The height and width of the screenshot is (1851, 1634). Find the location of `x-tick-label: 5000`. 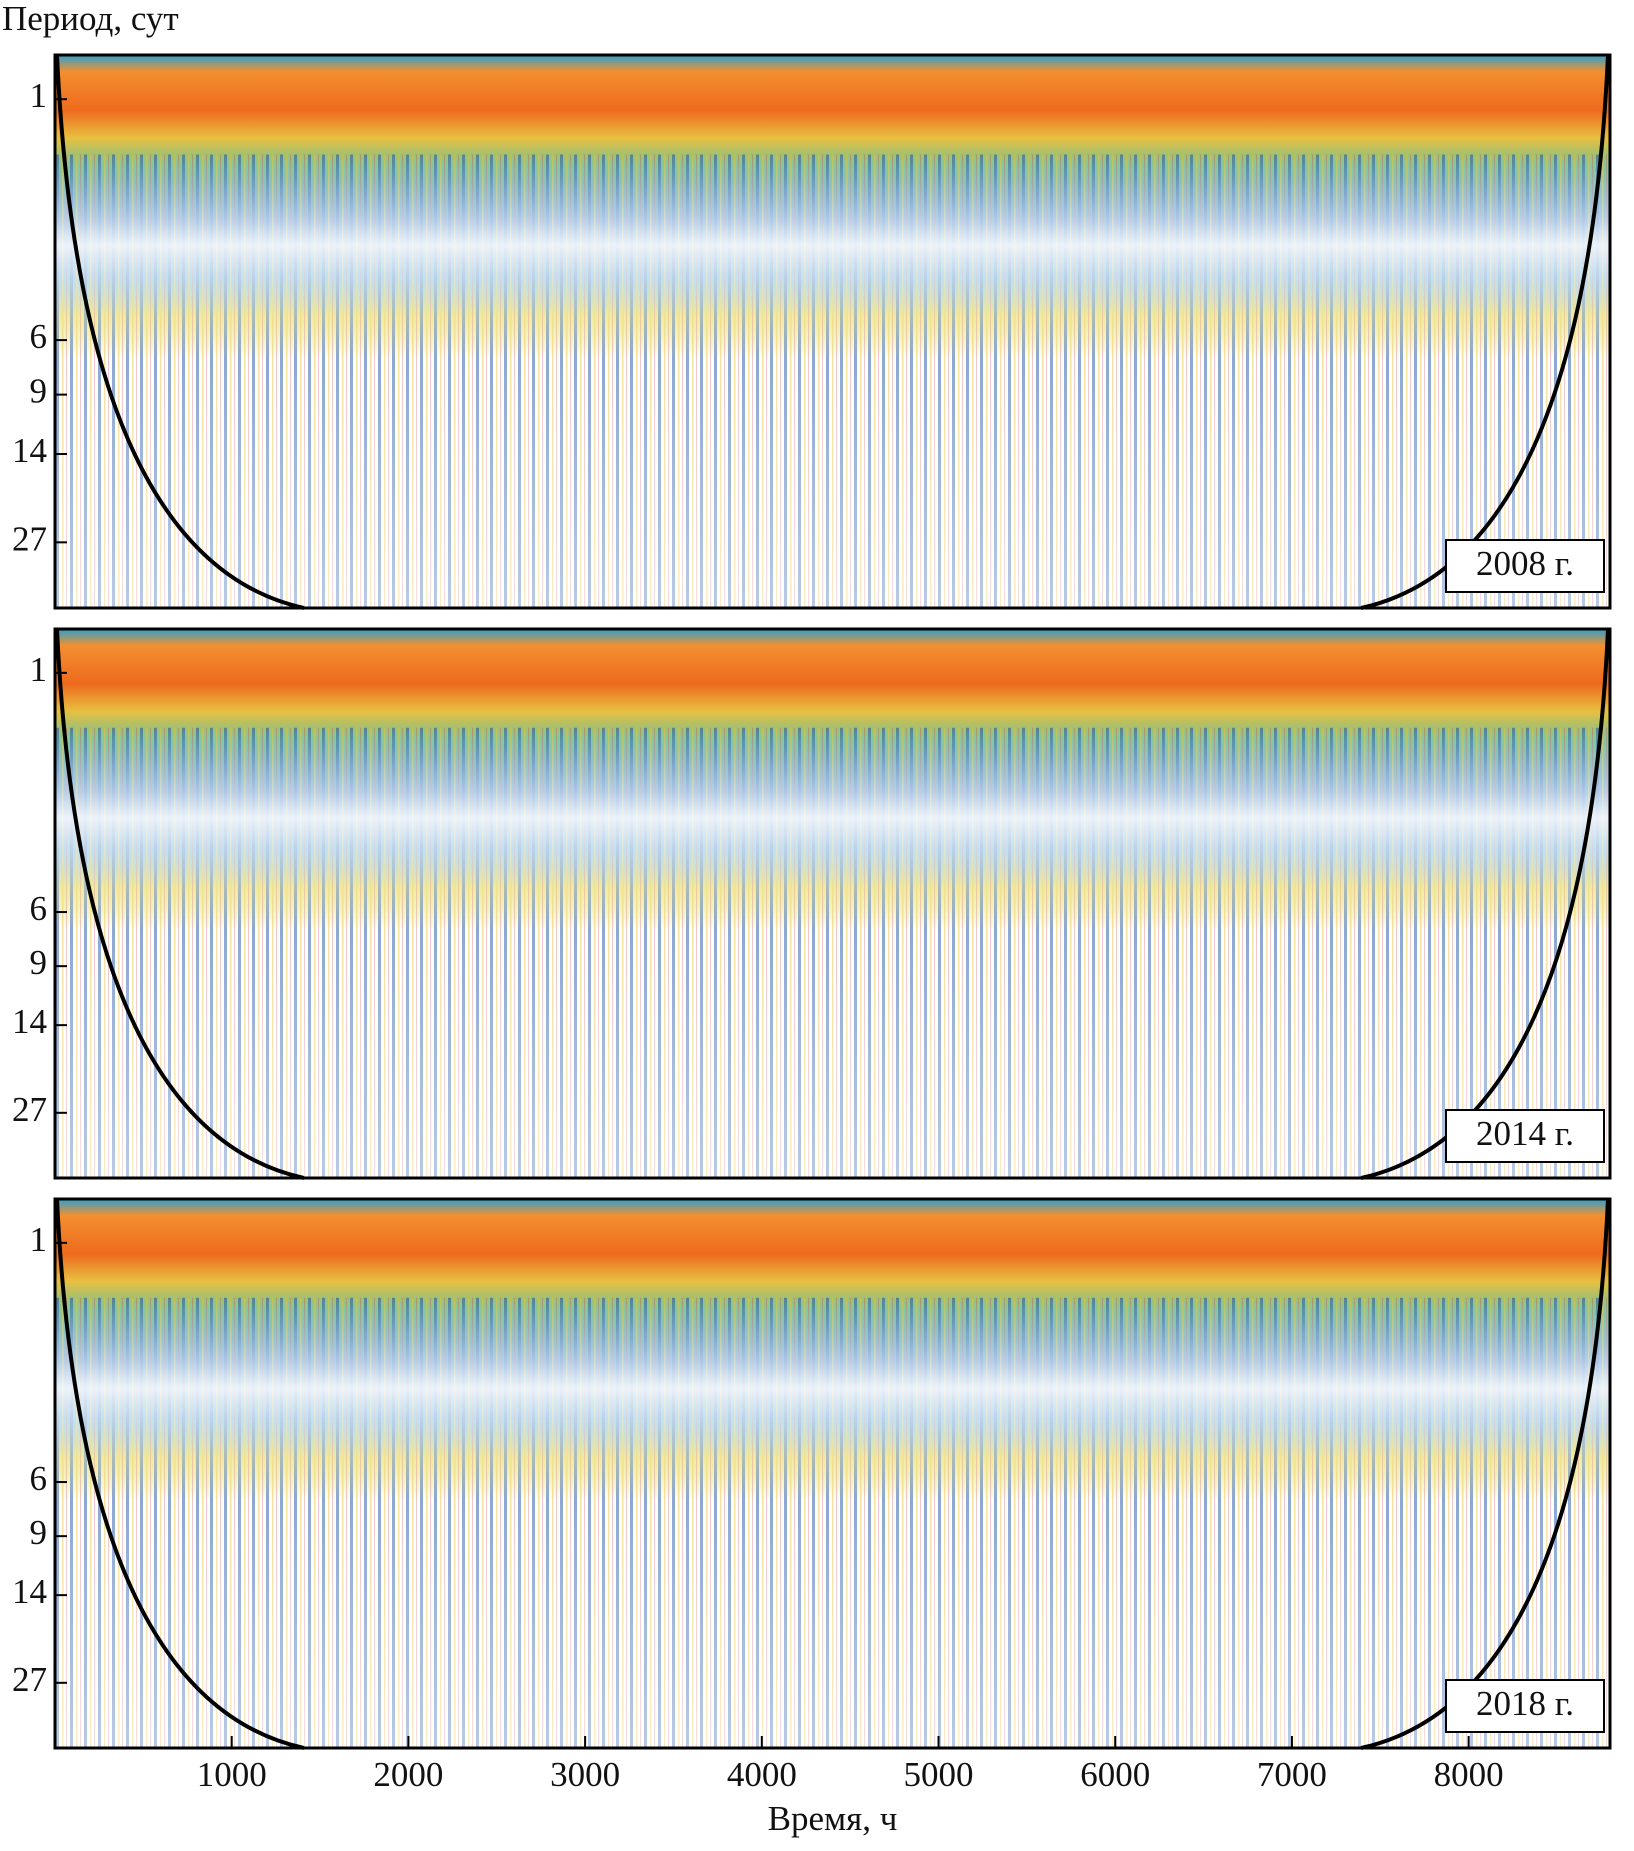

x-tick-label: 5000 is located at coordinates (939, 1774).